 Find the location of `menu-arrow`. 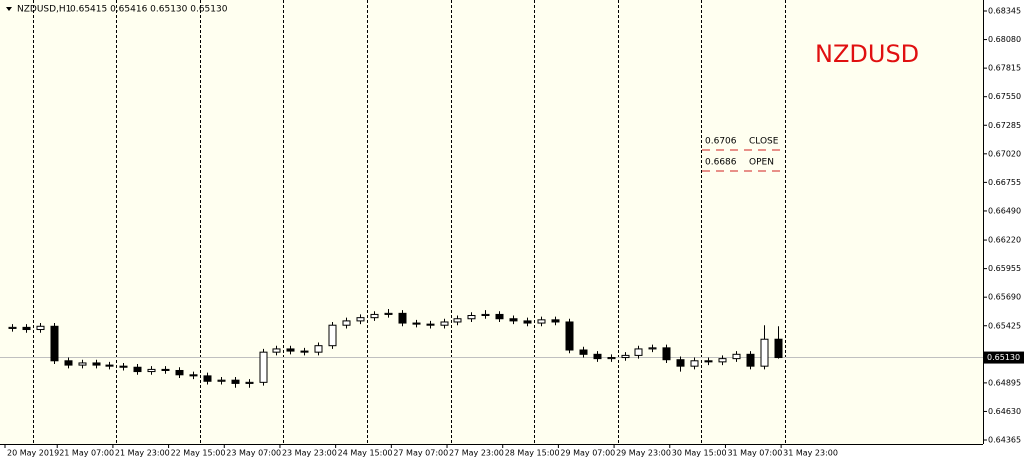

menu-arrow is located at coordinates (9, 9).